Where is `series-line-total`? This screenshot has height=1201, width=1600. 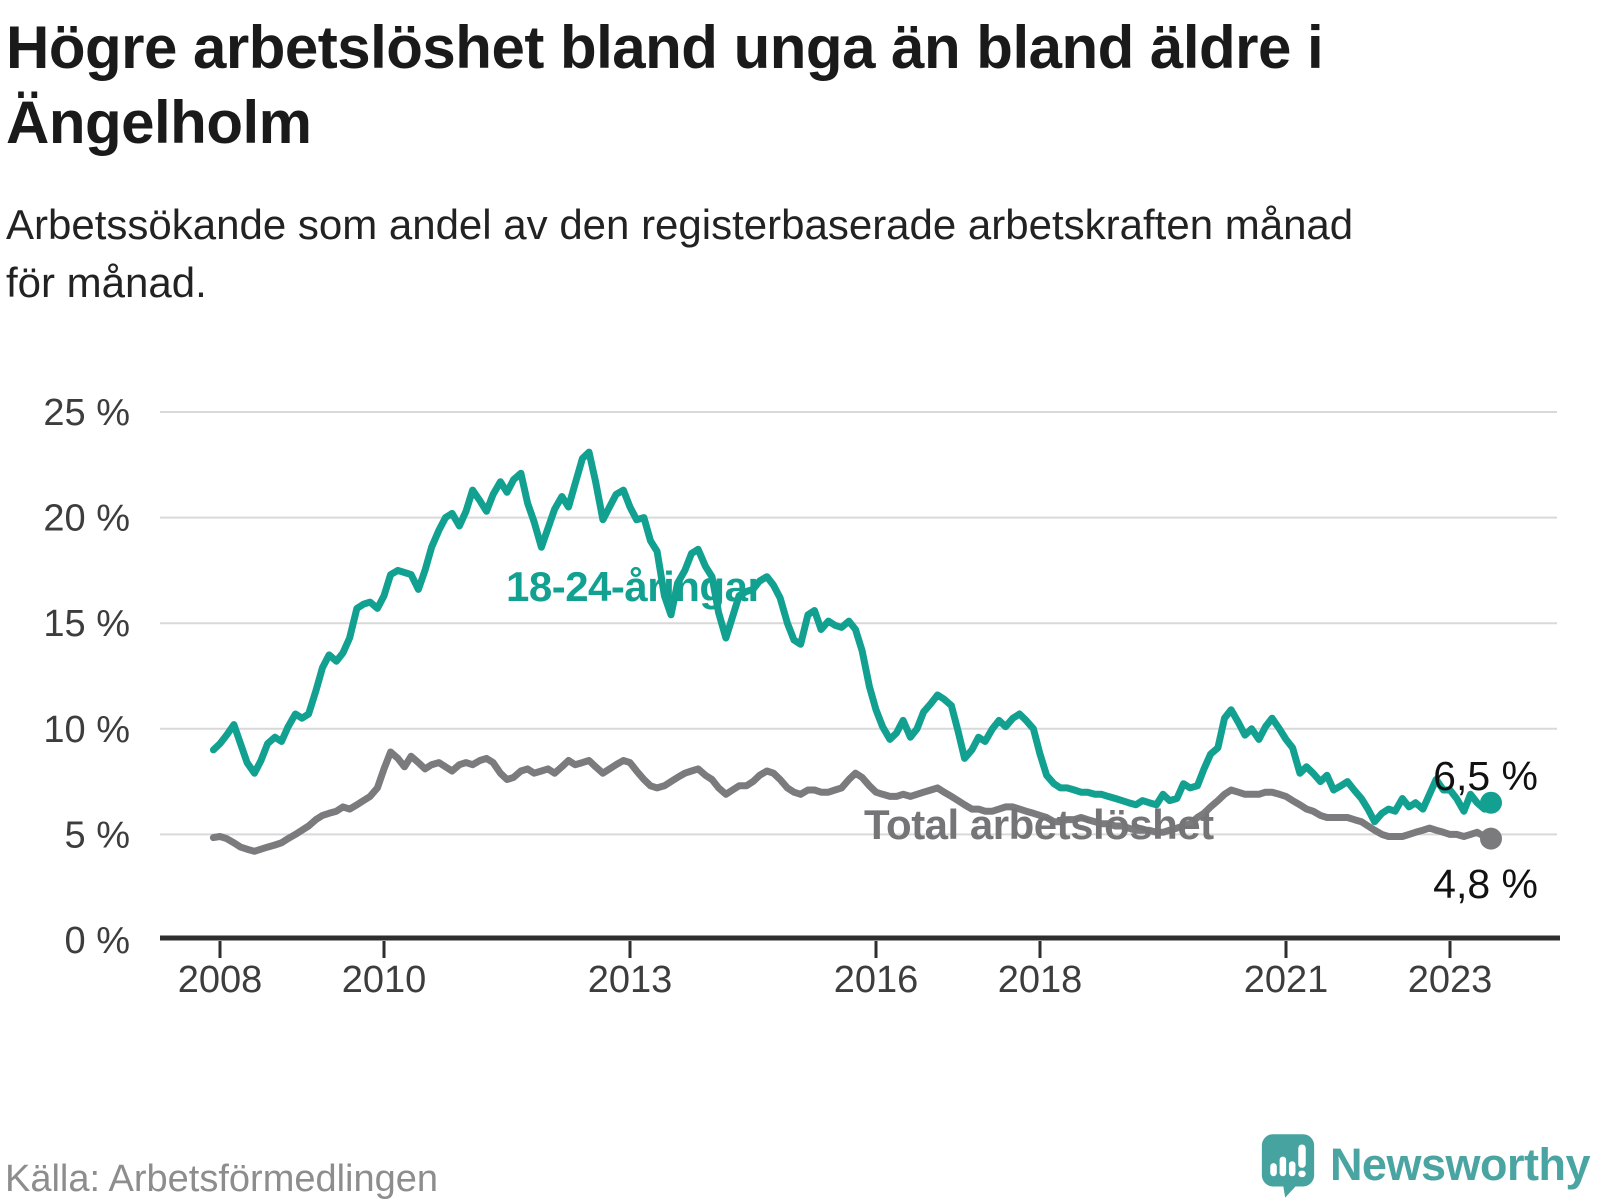 series-line-total is located at coordinates (852, 801).